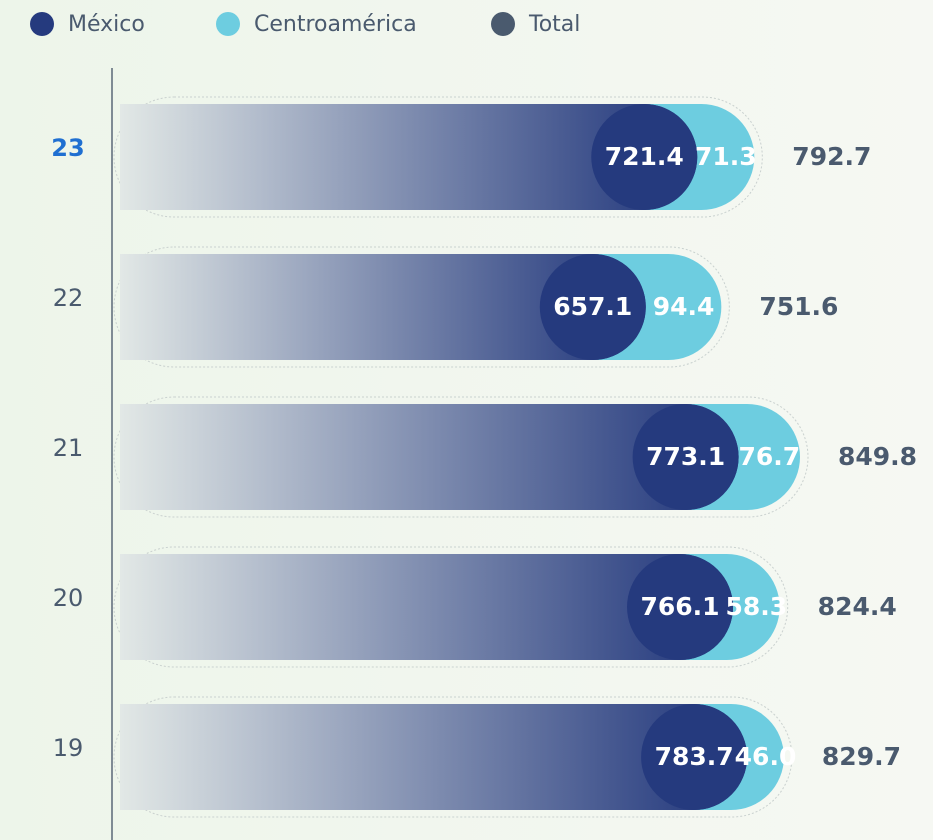 Image resolution: width=933 pixels, height=840 pixels. What do you see at coordinates (67, 148) in the screenshot?
I see `y-tick-label: 23` at bounding box center [67, 148].